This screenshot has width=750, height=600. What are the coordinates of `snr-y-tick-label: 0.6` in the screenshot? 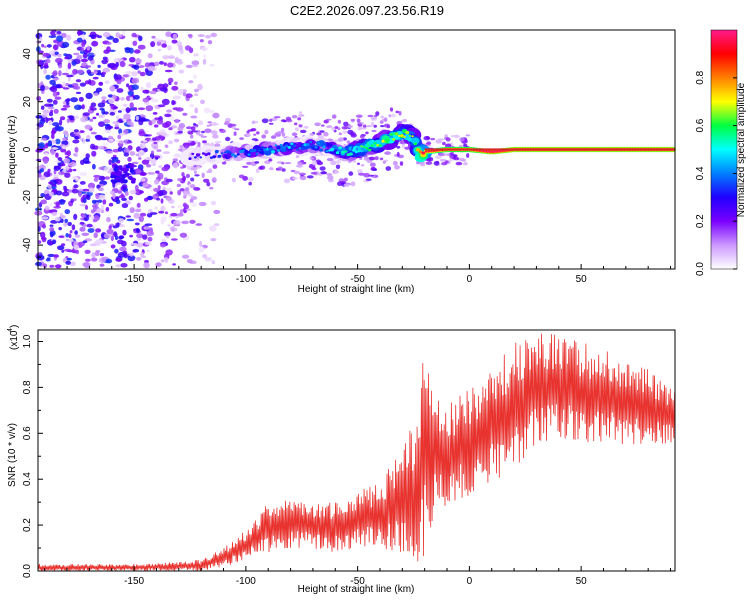 It's located at (27, 433).